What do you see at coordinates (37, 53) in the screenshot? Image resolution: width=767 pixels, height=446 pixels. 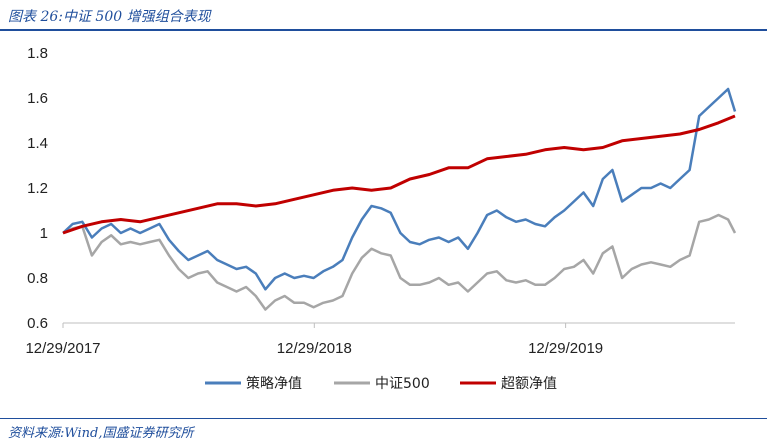 I see `y-tick-label: 1.8` at bounding box center [37, 53].